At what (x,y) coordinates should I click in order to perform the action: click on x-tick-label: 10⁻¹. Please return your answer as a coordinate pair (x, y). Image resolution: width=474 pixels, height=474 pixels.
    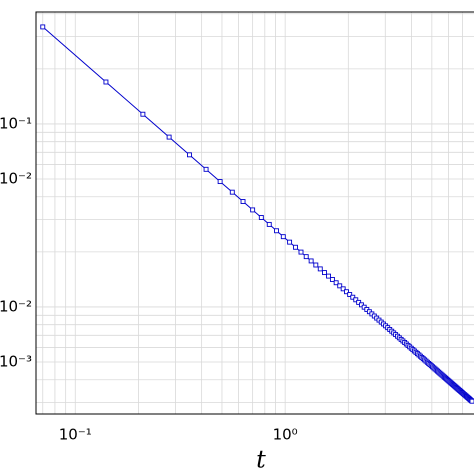
    Looking at the image, I should click on (75, 435).